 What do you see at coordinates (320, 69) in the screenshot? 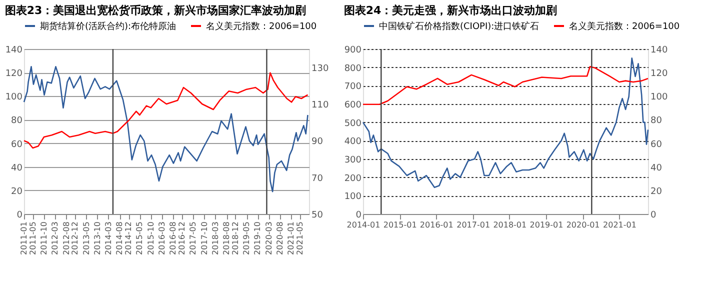
I see `y2-tick-label: 130` at bounding box center [320, 69].